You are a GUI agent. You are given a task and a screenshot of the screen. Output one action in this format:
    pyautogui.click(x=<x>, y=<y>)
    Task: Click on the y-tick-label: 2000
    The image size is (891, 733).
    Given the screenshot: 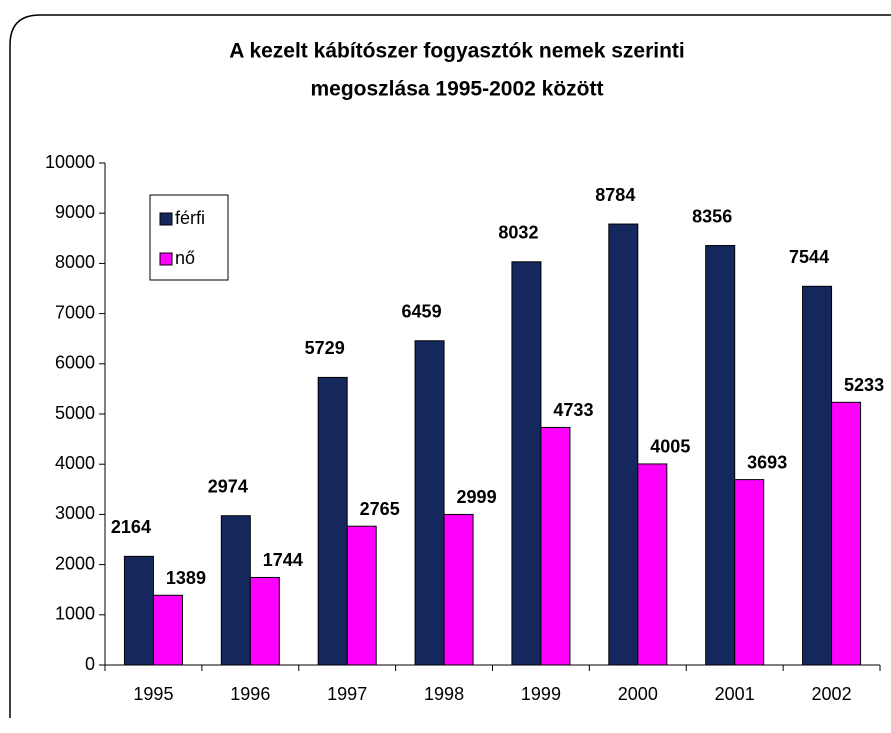 What is the action you would take?
    pyautogui.click(x=75, y=563)
    